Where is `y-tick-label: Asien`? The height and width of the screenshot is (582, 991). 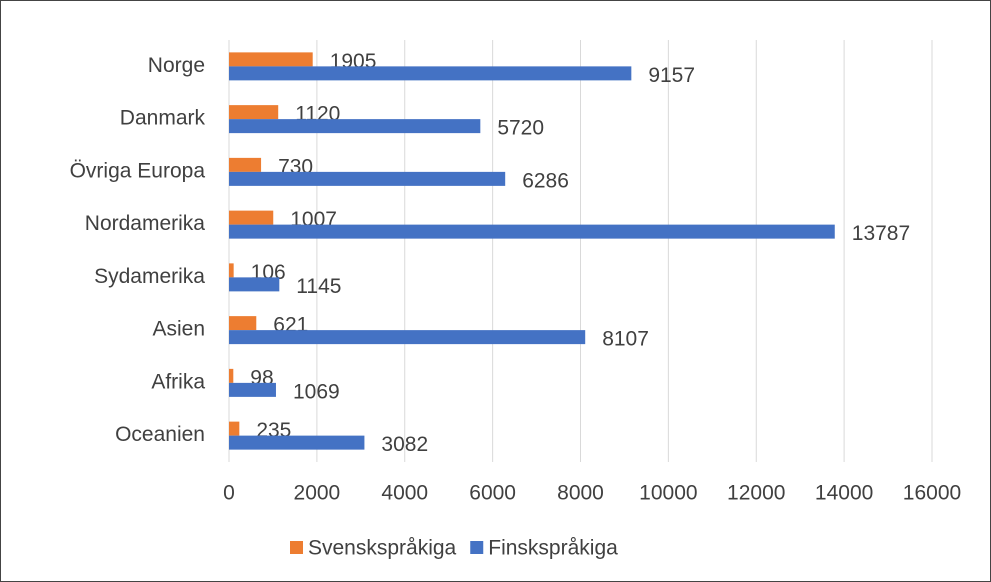
y-tick-label: Asien is located at coordinates (178, 329).